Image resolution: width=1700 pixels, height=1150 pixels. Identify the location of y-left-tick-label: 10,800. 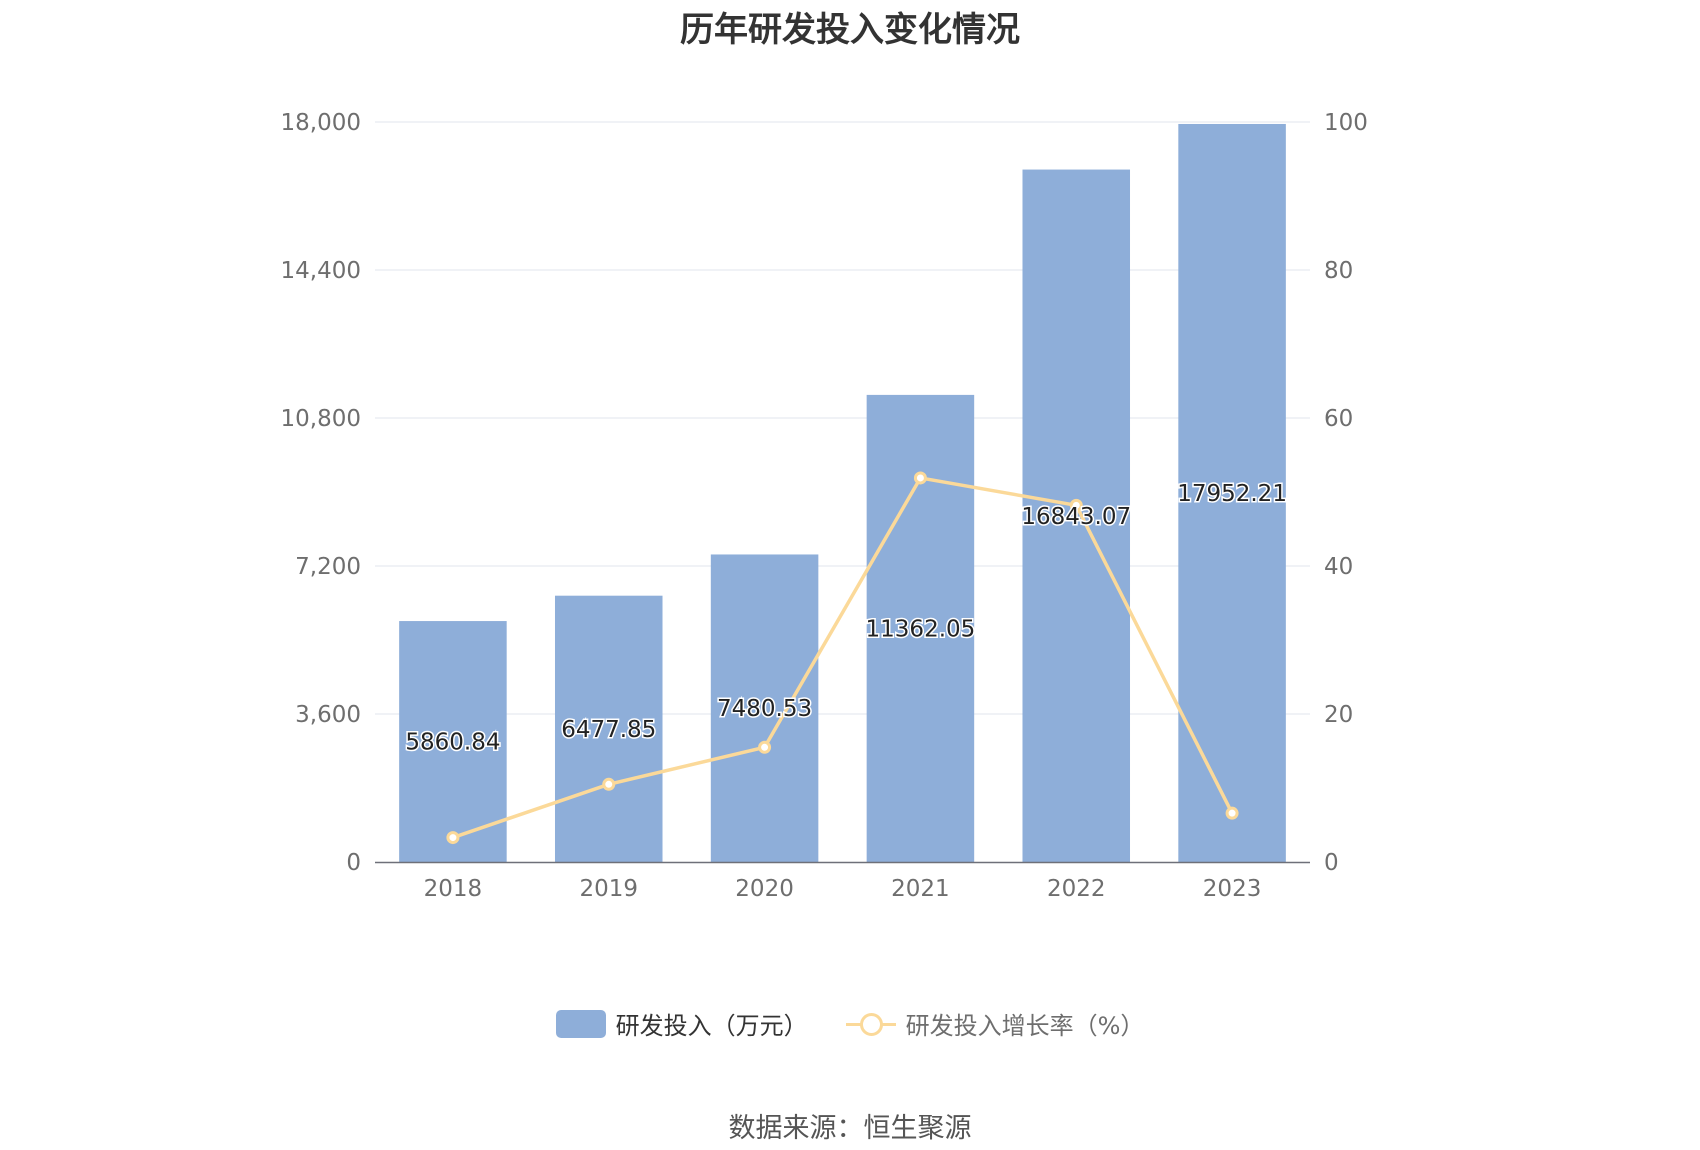
(321, 419).